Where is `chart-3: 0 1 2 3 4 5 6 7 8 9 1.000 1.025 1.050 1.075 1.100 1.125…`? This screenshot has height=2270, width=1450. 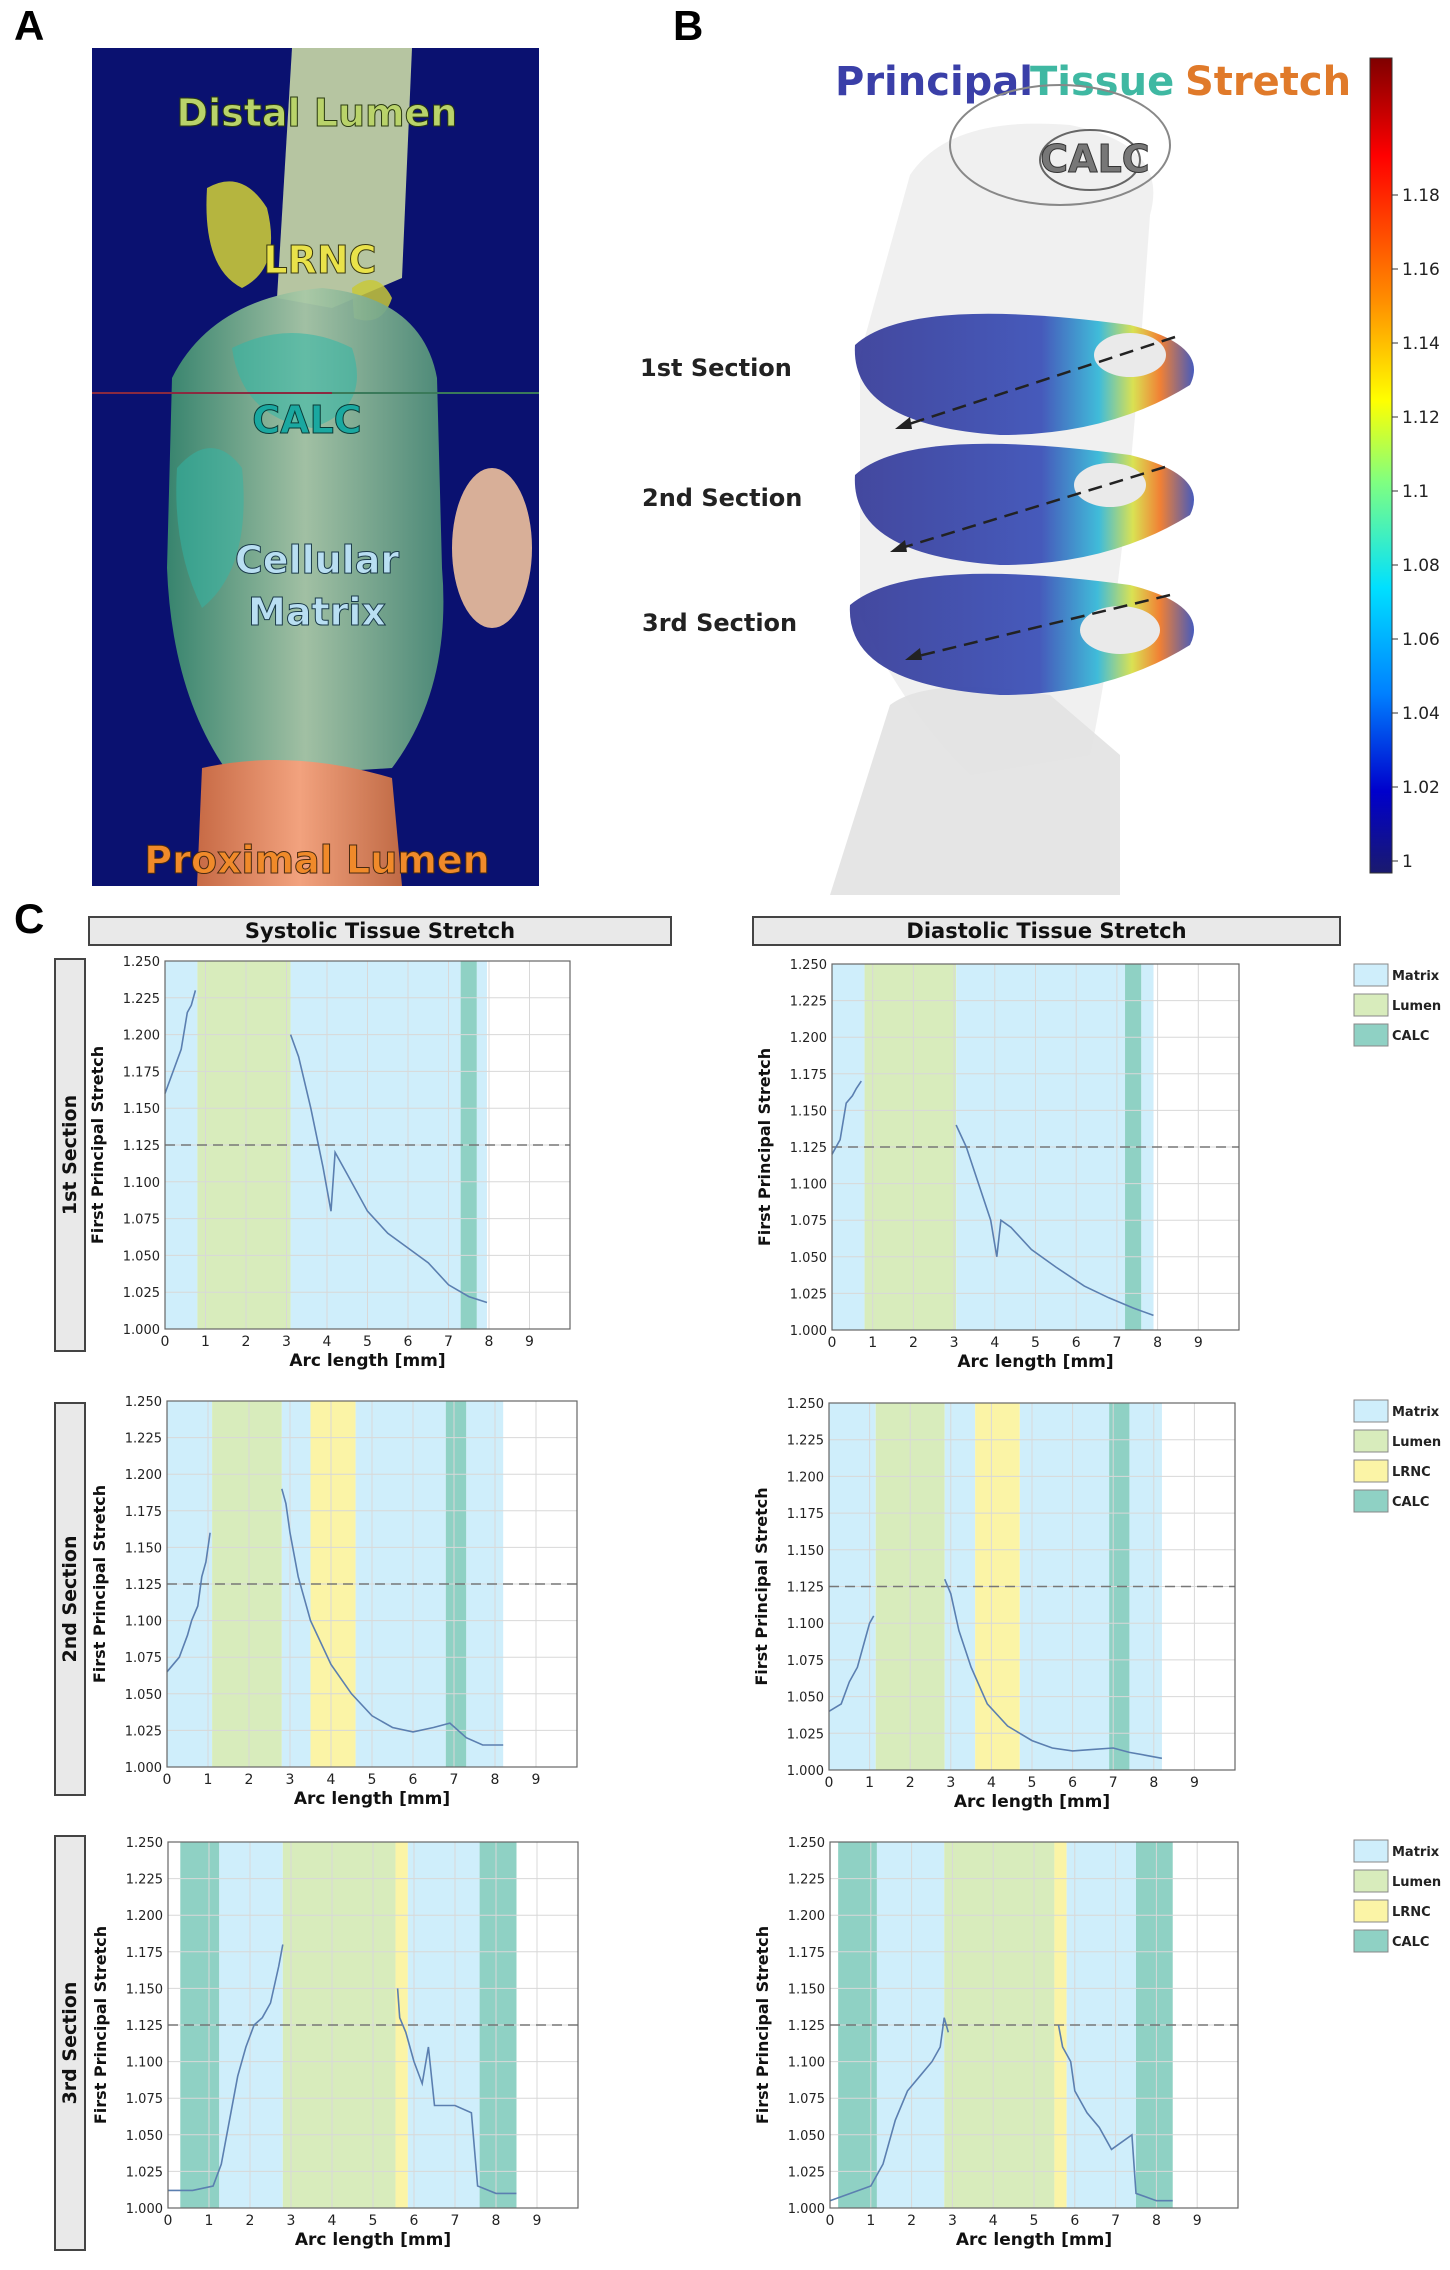
chart-3: 0 1 2 3 4 5 6 7 8 9 1.000 1.025 1.050 1.075 1.100 1.125… is located at coordinates (334, 1602).